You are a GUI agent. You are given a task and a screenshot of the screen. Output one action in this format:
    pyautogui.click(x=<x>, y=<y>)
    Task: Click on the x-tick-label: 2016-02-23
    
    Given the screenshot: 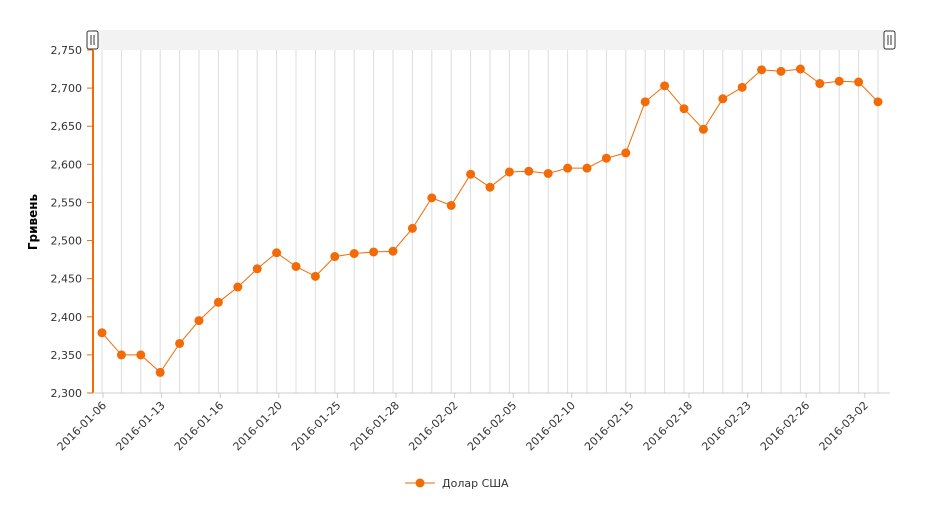 What is the action you would take?
    pyautogui.click(x=726, y=426)
    